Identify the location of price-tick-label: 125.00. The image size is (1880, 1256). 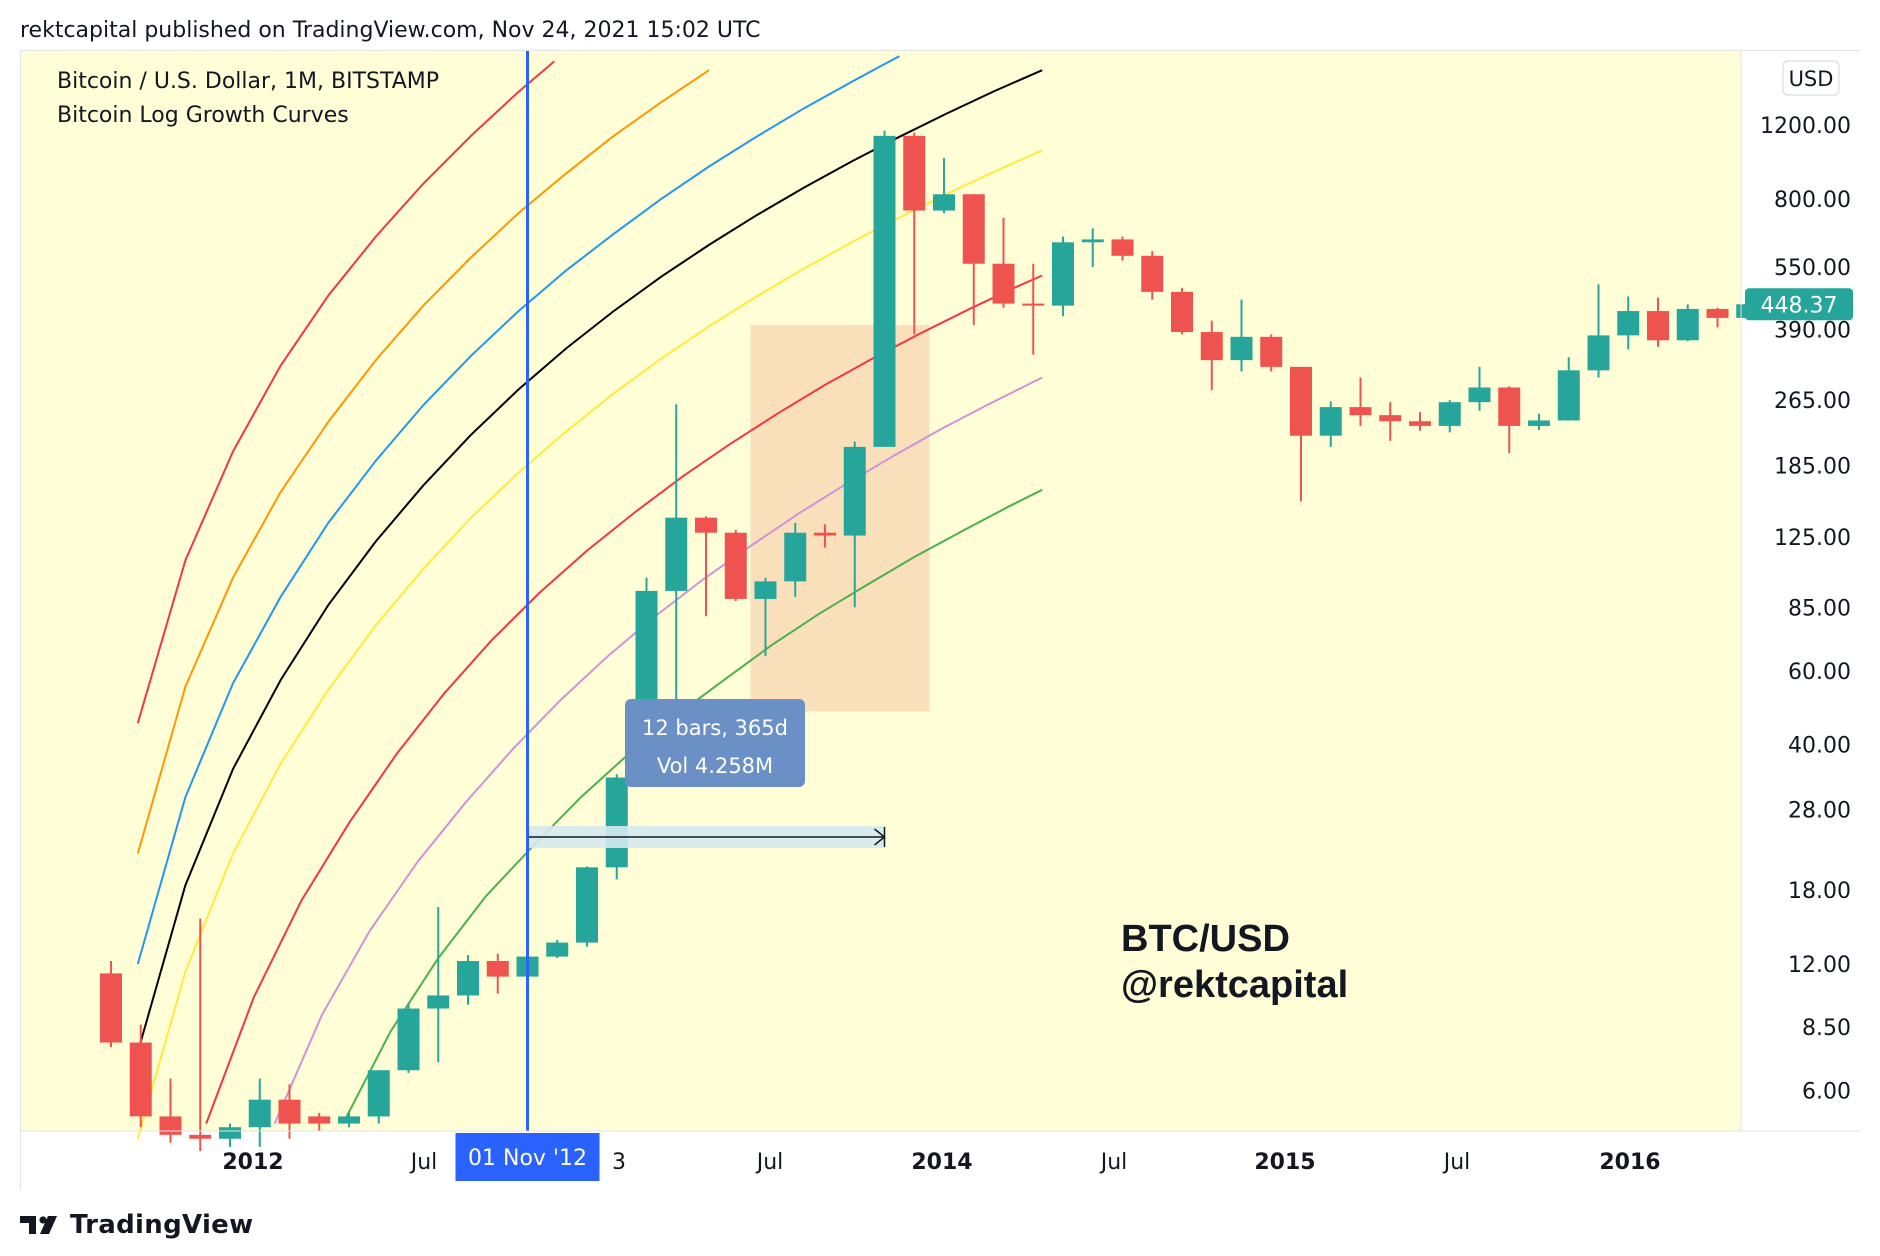
(1812, 538).